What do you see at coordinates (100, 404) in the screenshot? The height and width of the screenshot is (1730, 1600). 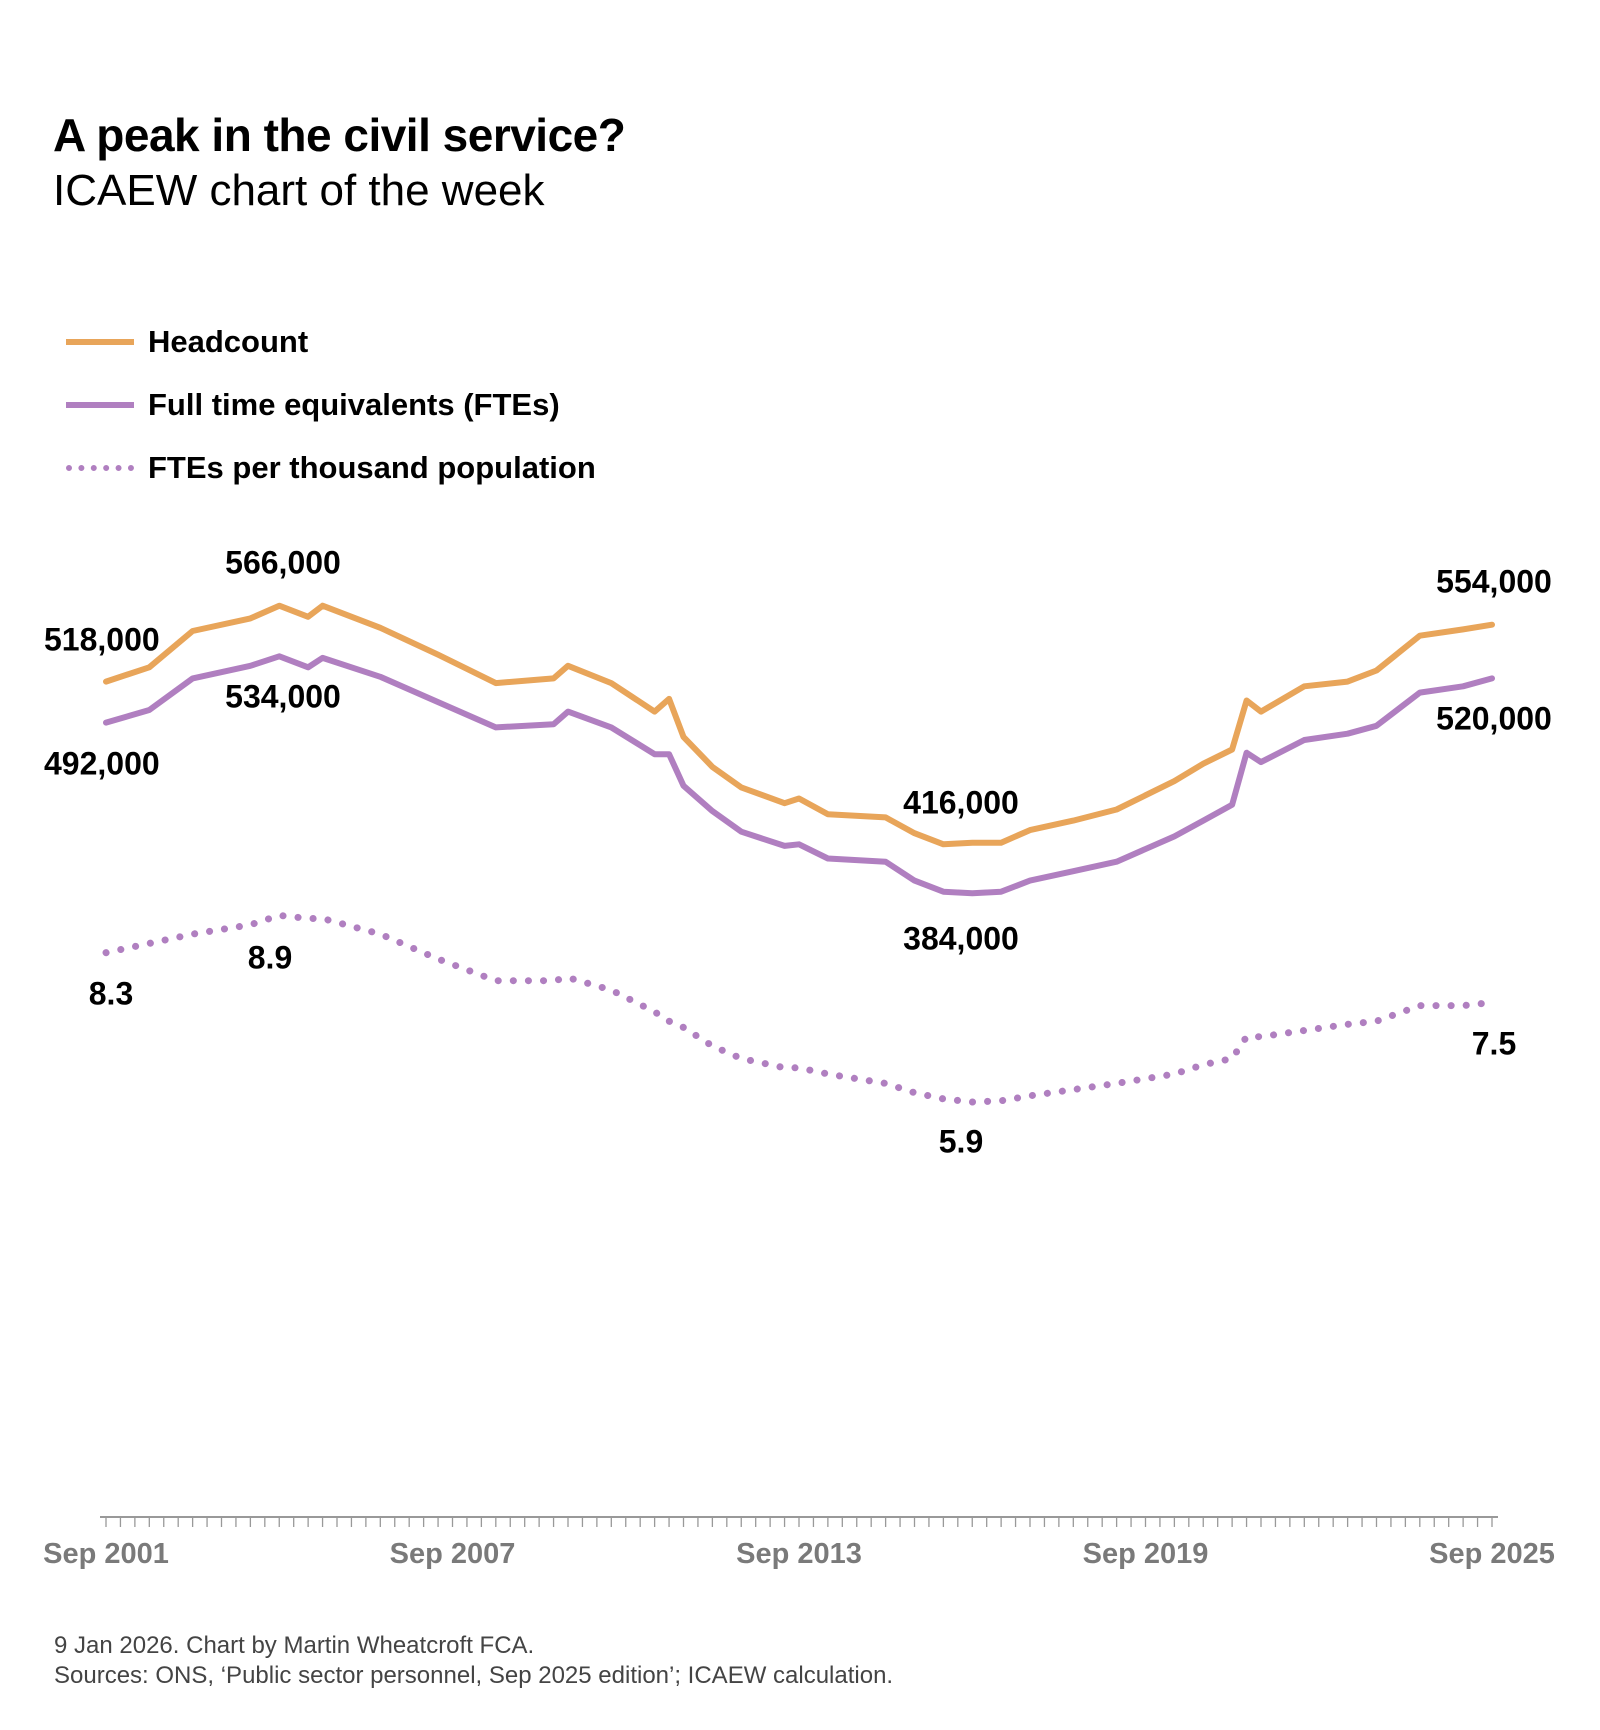 I see `legend-swatch-fte` at bounding box center [100, 404].